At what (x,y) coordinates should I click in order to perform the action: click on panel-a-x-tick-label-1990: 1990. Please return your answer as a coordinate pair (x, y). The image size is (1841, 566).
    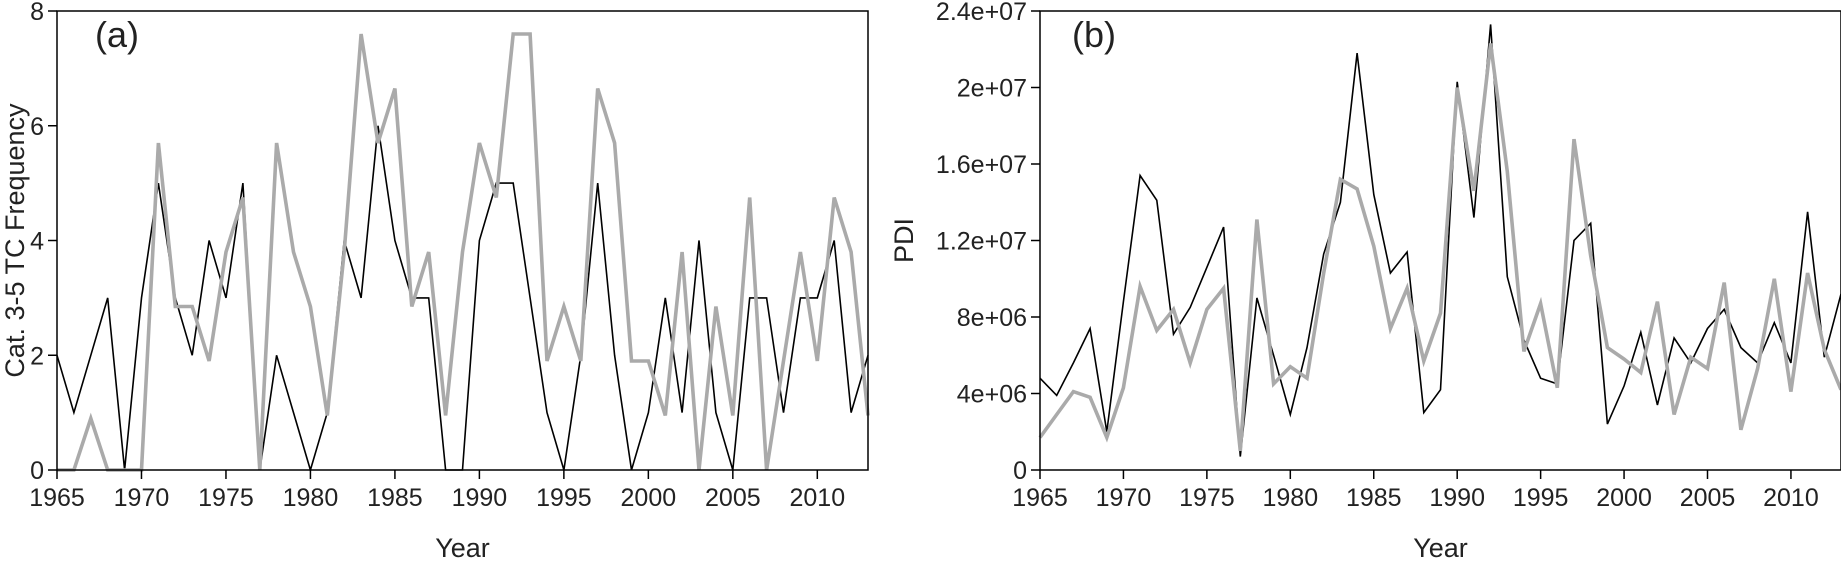
    Looking at the image, I should click on (480, 498).